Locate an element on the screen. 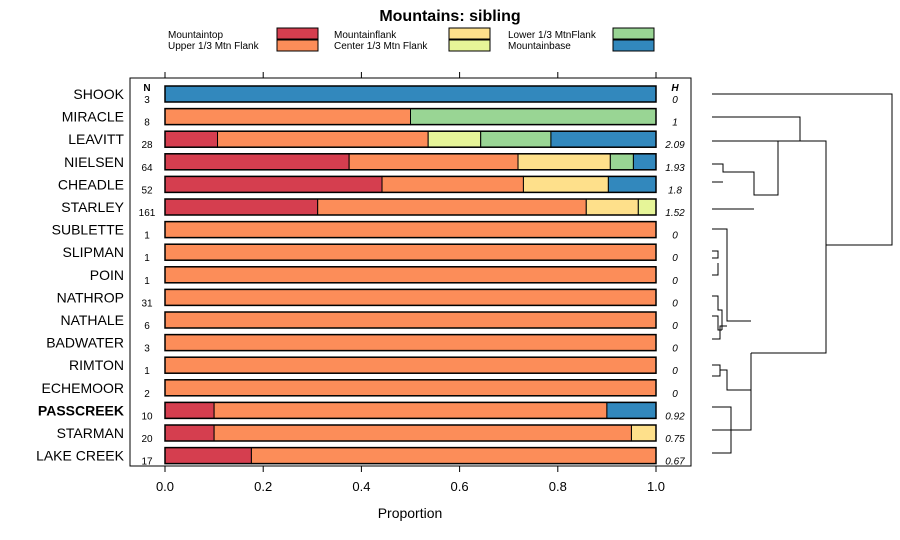 This screenshot has width=900, height=540. legend-label: Mountainflank is located at coordinates (365, 35).